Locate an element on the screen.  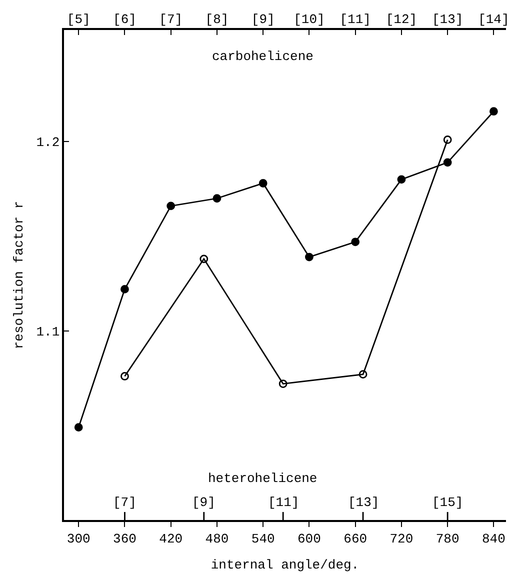
x-axis-title: internal angle/deg. is located at coordinates (285, 564).